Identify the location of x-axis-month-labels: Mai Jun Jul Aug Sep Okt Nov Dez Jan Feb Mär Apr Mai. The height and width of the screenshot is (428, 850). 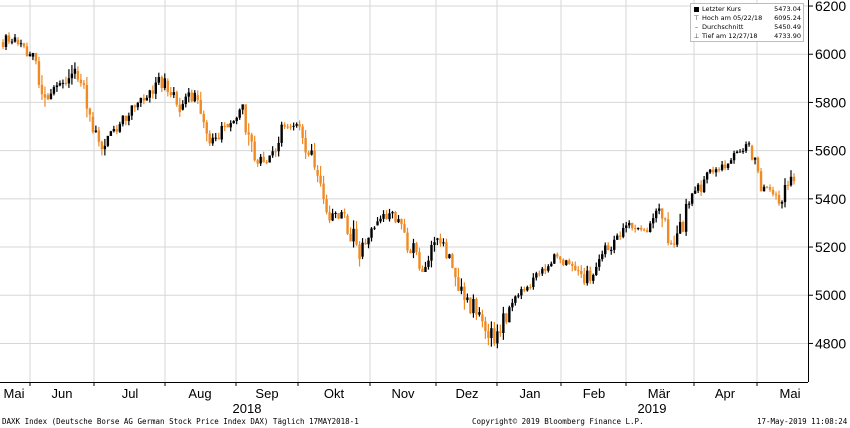
(402, 393).